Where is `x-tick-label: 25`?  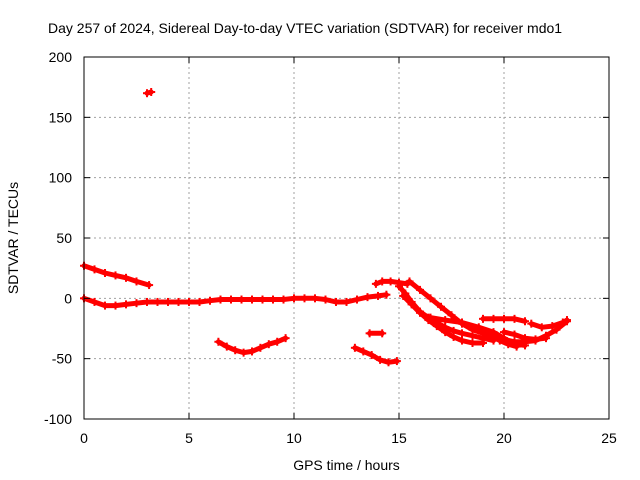
x-tick-label: 25 is located at coordinates (609, 438).